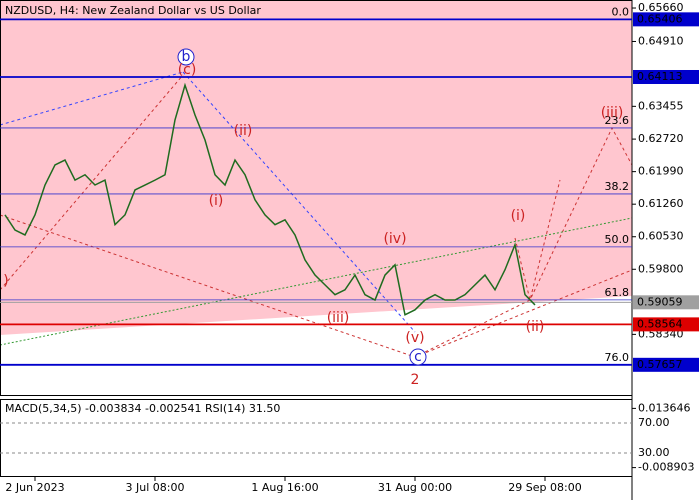 Image resolution: width=700 pixels, height=500 pixels. What do you see at coordinates (666, 467) in the screenshot?
I see `y2-tick-label: -0.008903` at bounding box center [666, 467].